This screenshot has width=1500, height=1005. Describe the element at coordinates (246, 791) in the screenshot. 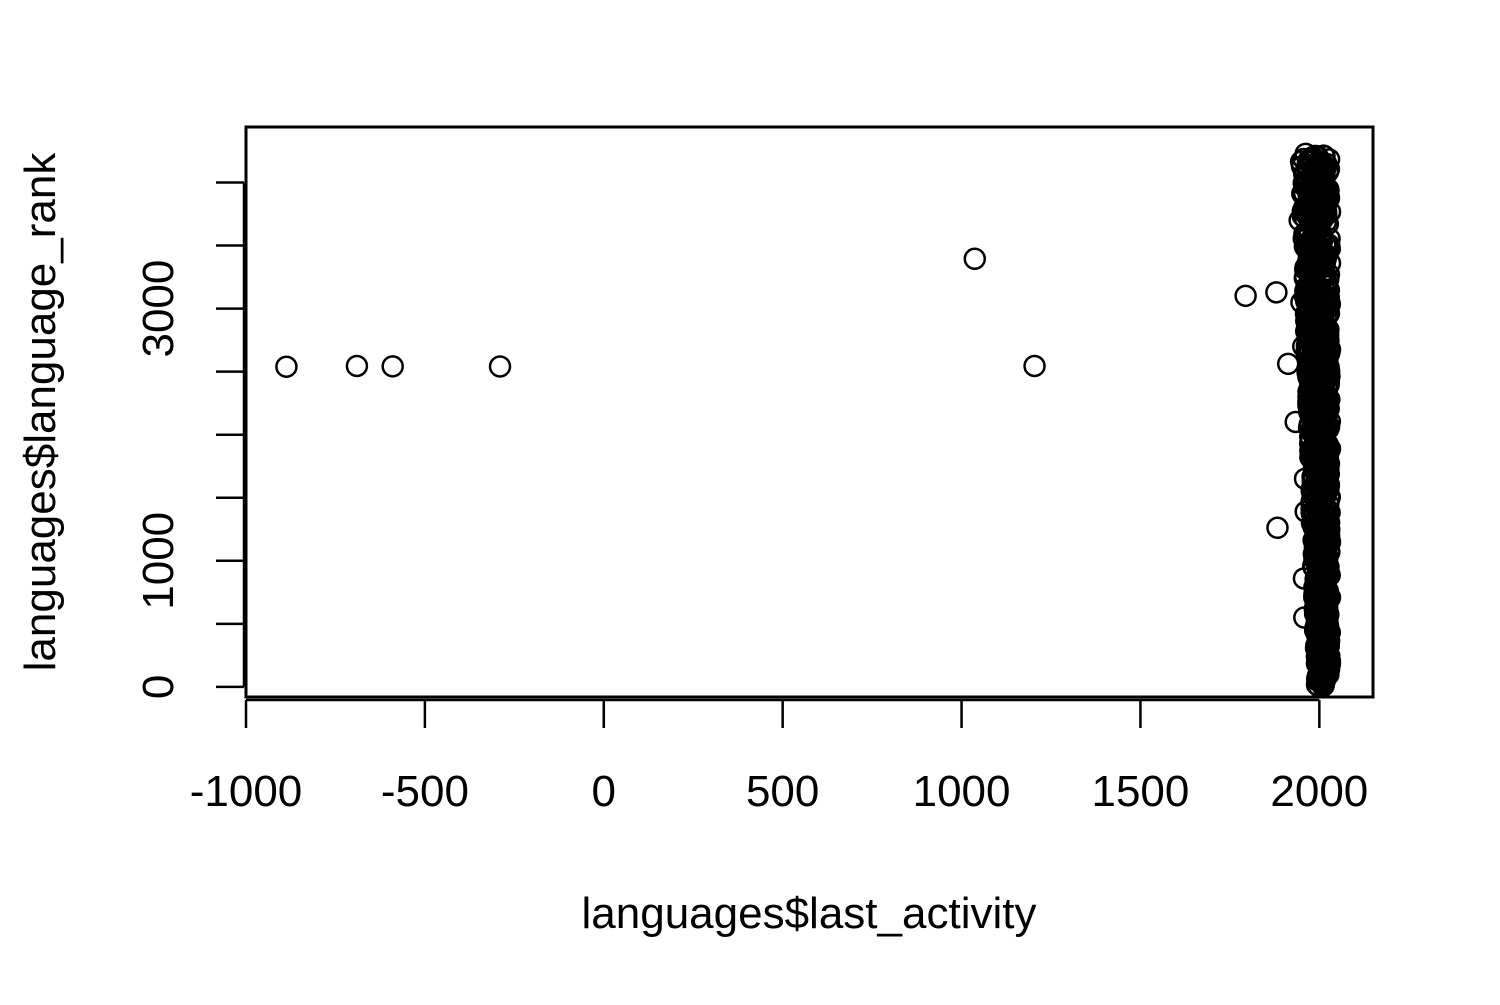

I see `x-tick-label: -1000` at that location.